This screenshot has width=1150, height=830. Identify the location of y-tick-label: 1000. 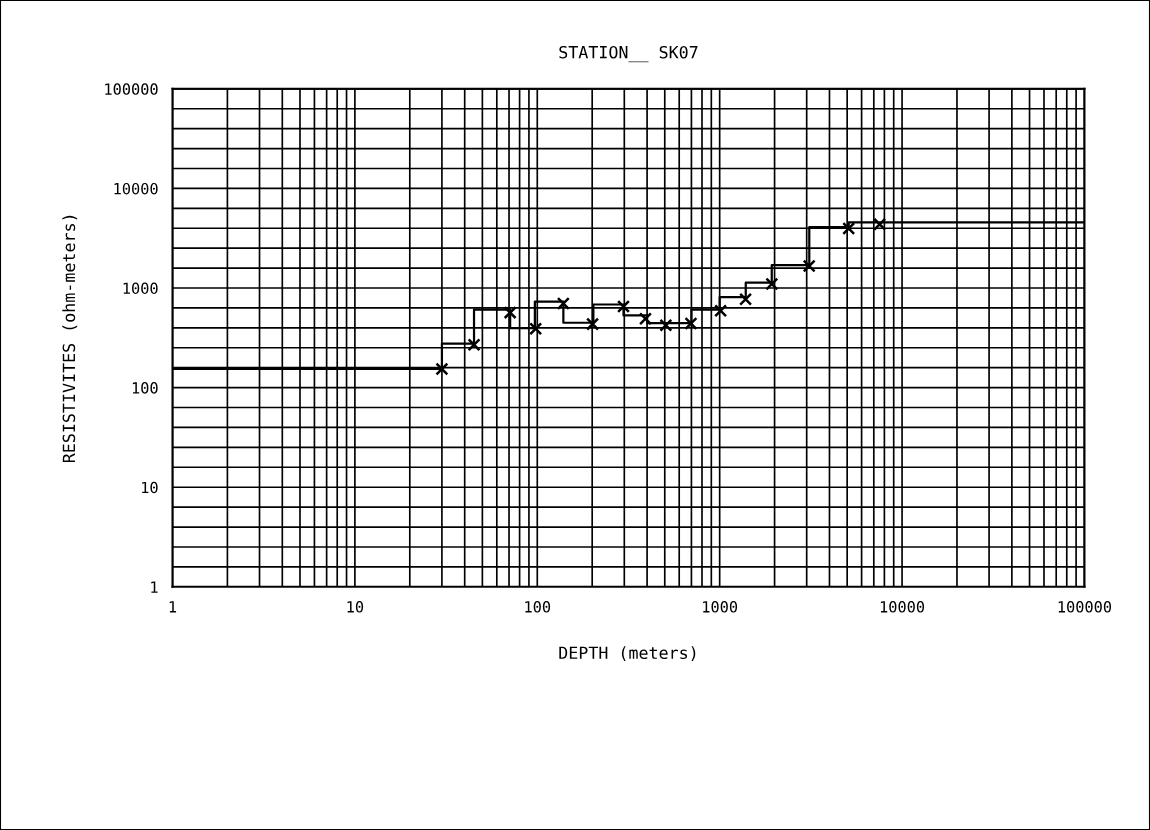
(140, 288).